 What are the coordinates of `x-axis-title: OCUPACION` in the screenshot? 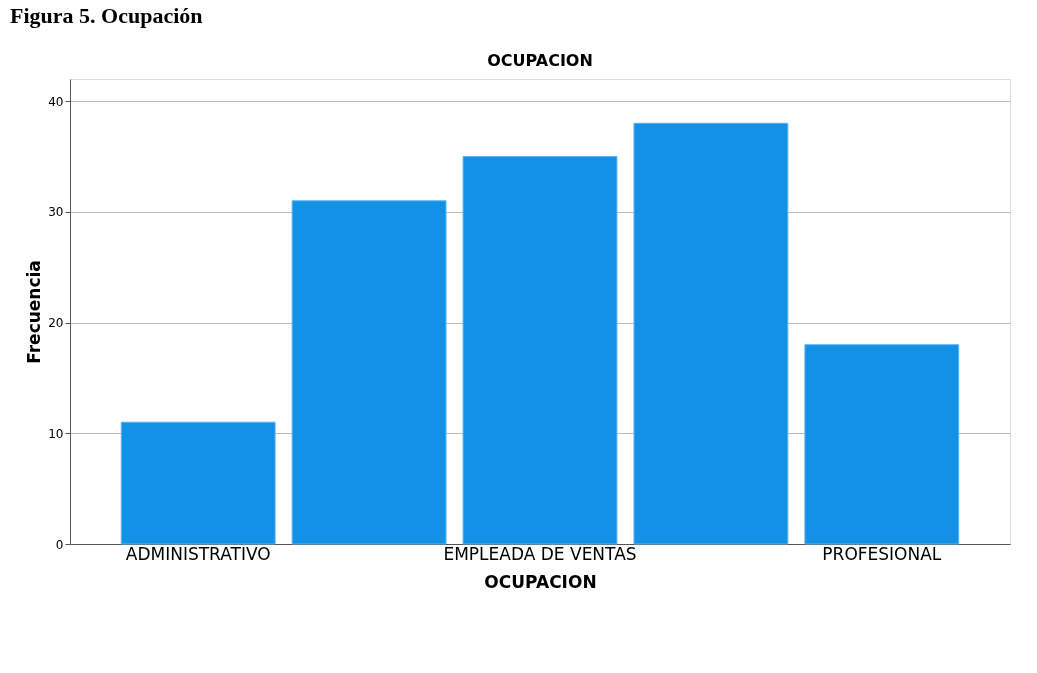 It's located at (540, 581).